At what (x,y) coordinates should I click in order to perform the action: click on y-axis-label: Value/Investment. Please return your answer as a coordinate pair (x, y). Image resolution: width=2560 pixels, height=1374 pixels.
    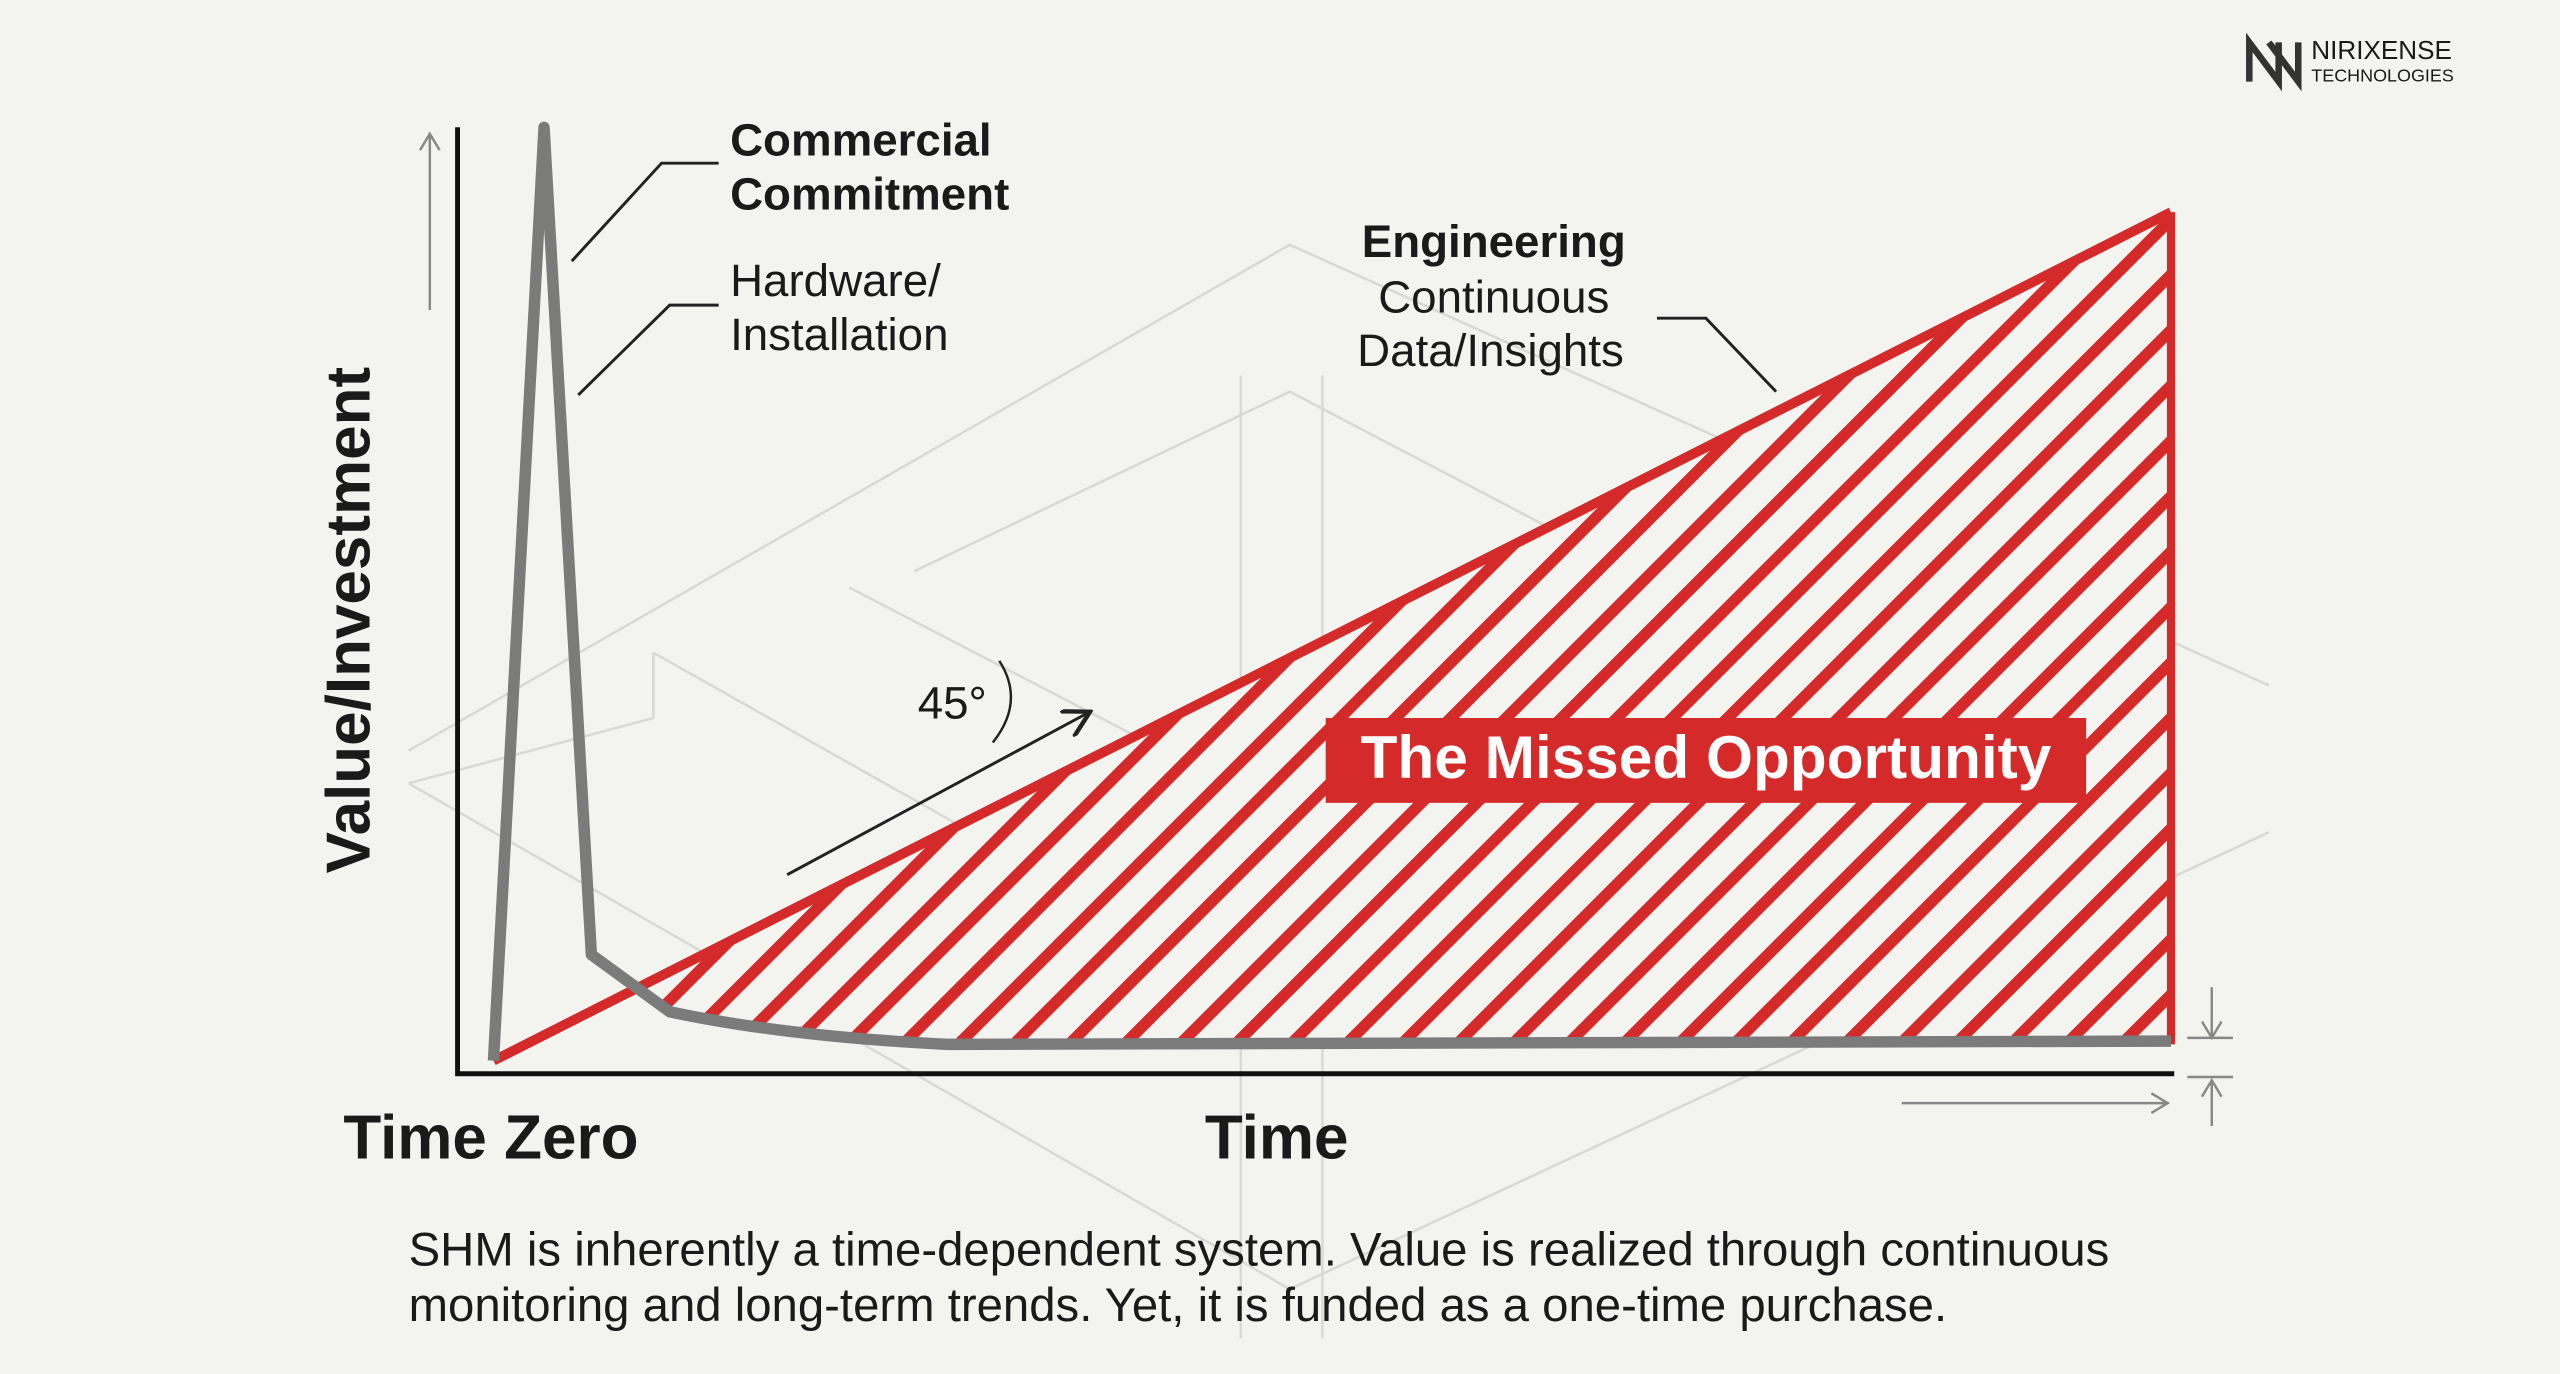
    Looking at the image, I should click on (348, 620).